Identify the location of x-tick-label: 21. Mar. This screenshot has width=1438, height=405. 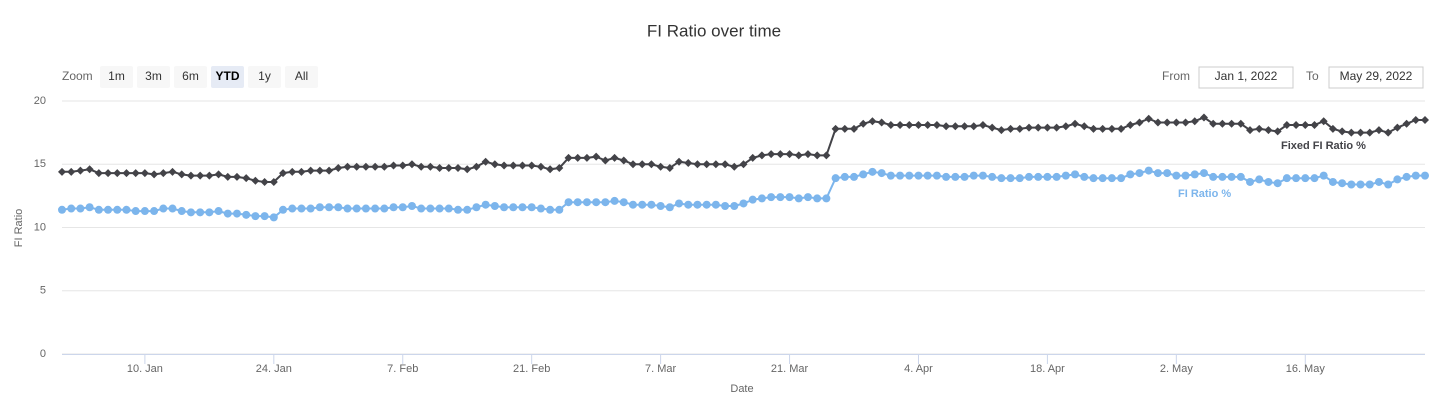
(790, 369).